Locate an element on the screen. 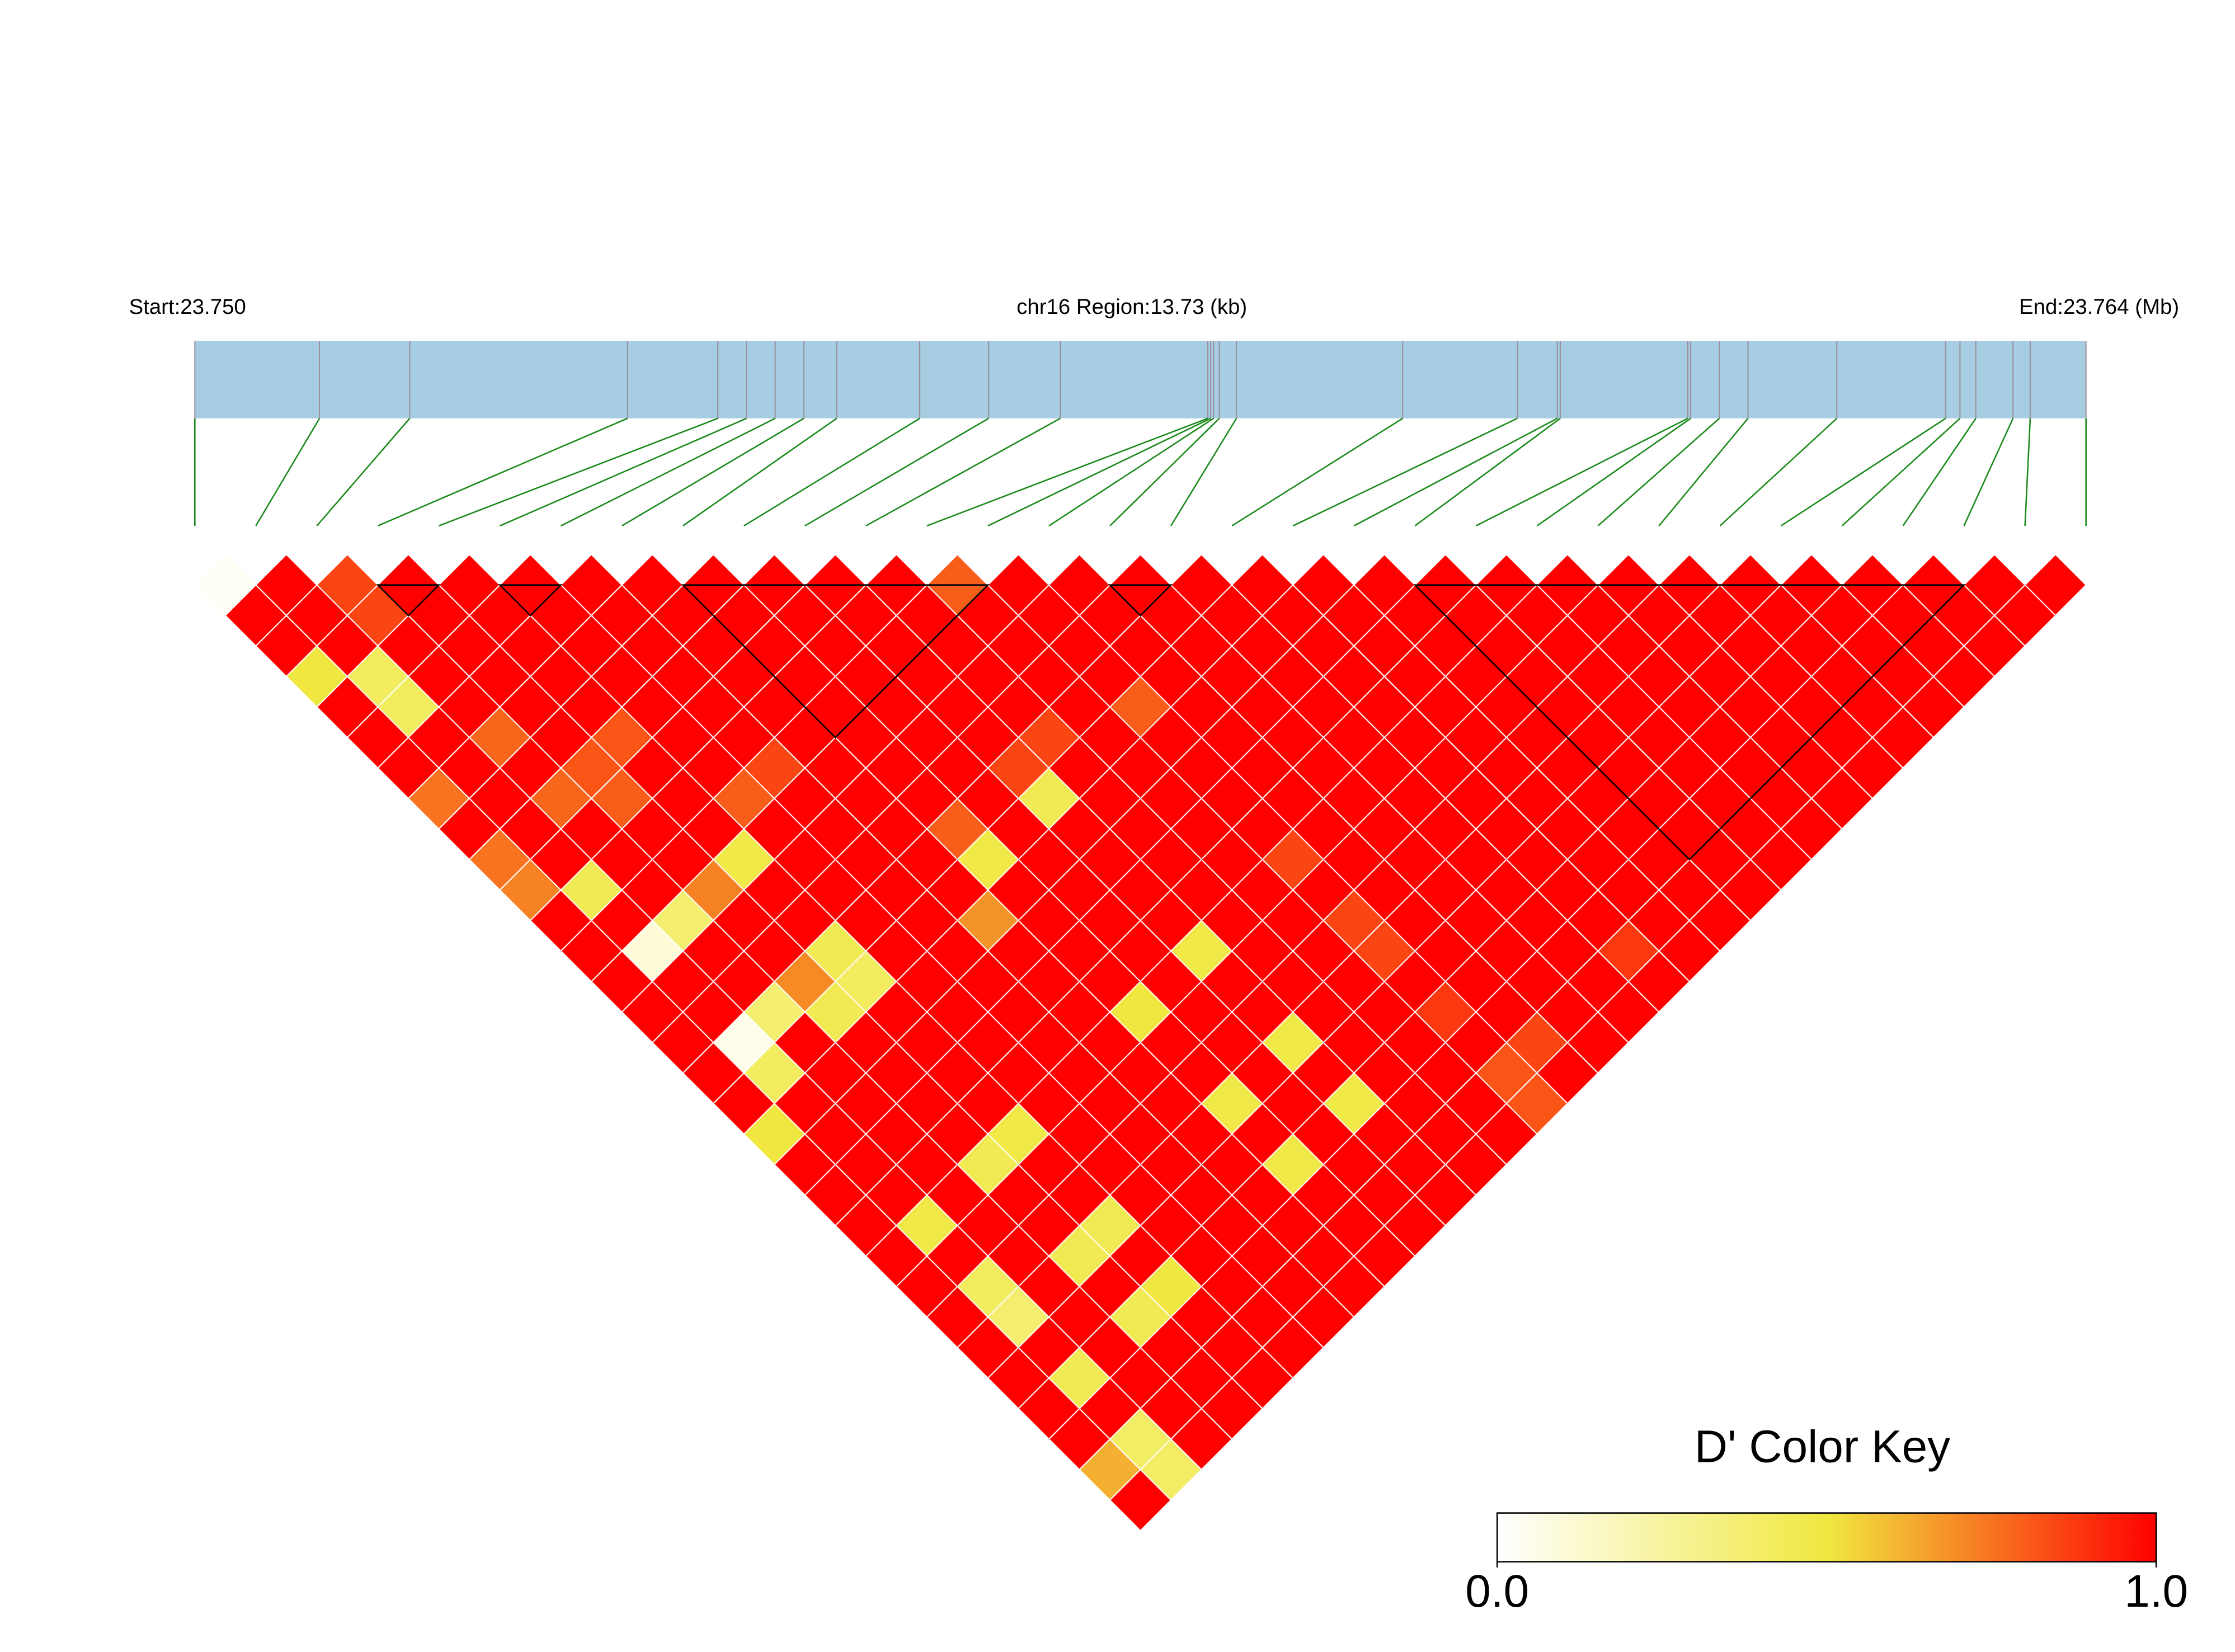 This screenshot has width=2235, height=1652. gene-bar is located at coordinates (1140, 379).